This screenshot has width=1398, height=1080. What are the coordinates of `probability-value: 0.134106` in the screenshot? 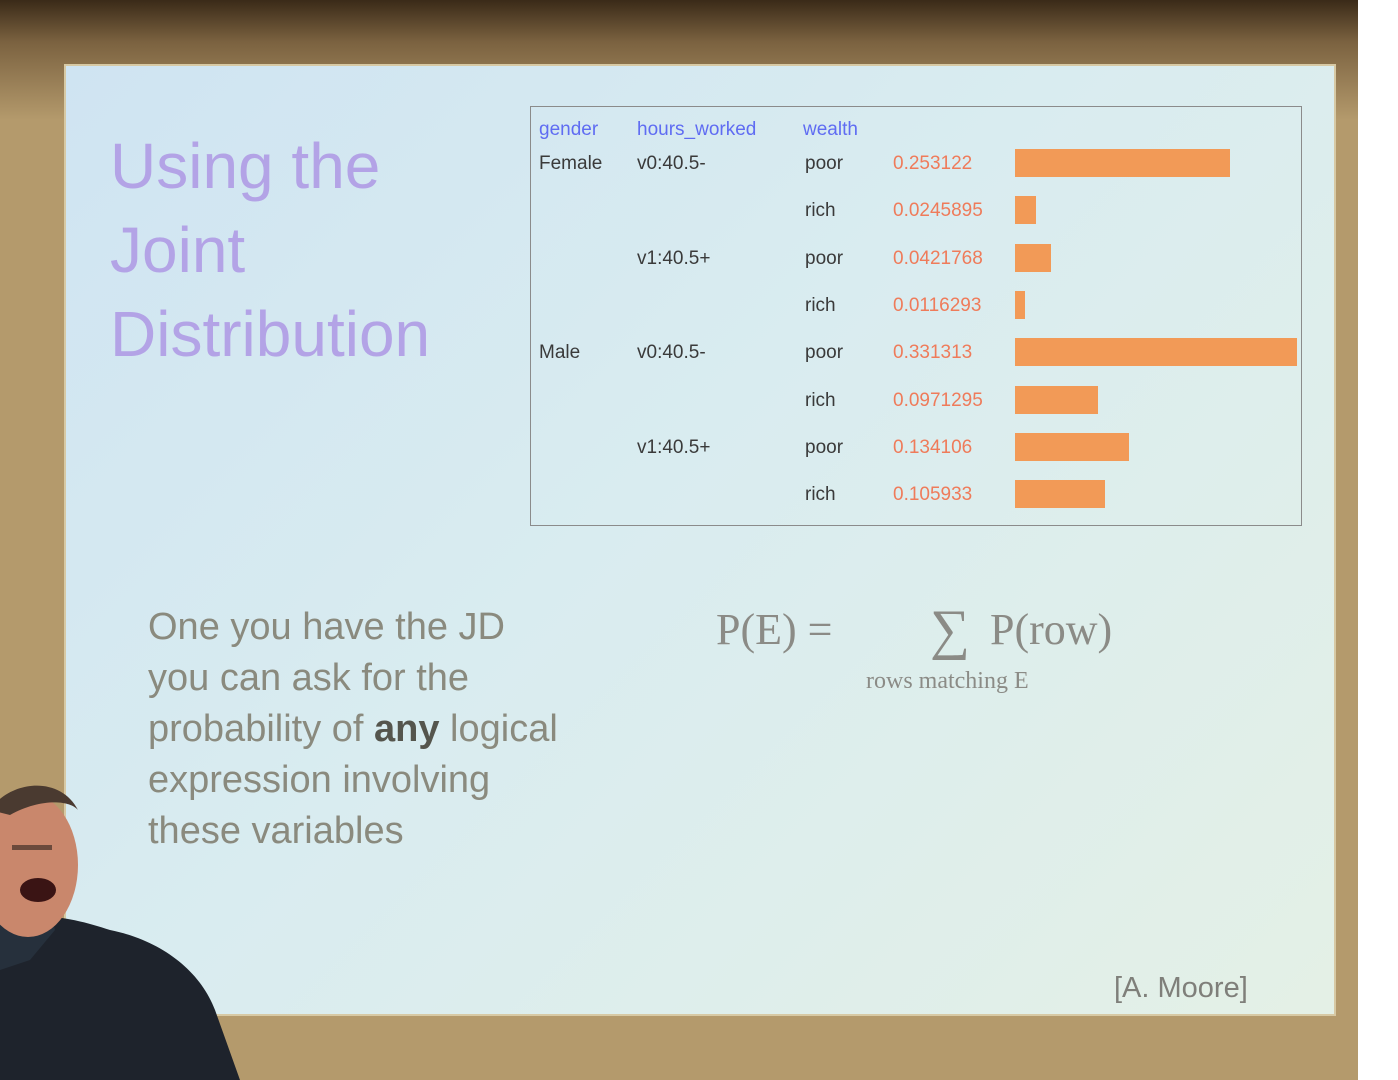 It's located at (933, 447).